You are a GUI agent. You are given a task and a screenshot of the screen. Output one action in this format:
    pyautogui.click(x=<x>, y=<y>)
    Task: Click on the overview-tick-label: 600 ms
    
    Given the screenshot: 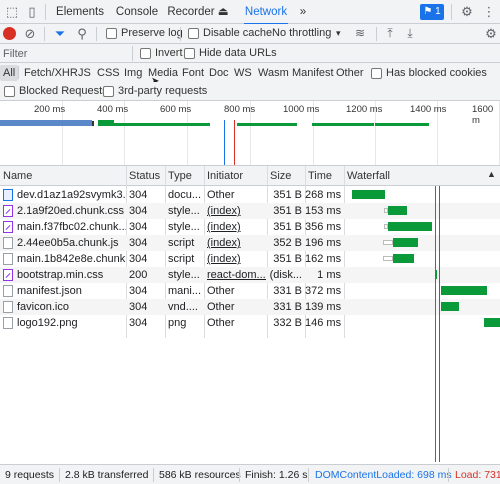 What is the action you would take?
    pyautogui.click(x=176, y=109)
    